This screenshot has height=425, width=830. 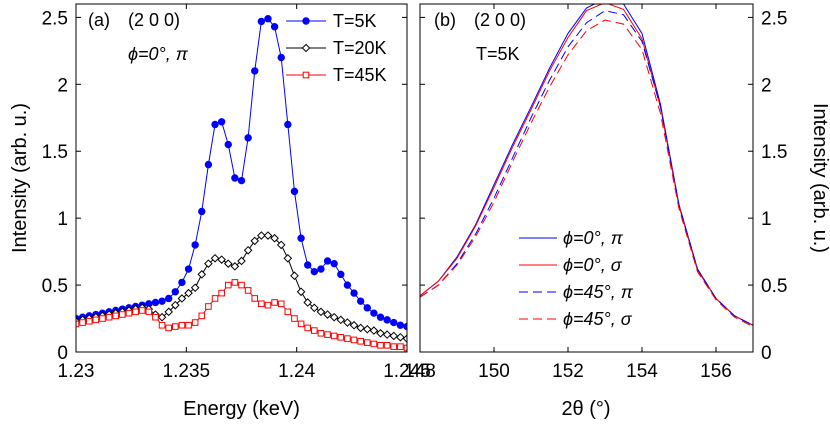 What do you see at coordinates (642, 371) in the screenshot?
I see `panel-b-x-tick-label: 154` at bounding box center [642, 371].